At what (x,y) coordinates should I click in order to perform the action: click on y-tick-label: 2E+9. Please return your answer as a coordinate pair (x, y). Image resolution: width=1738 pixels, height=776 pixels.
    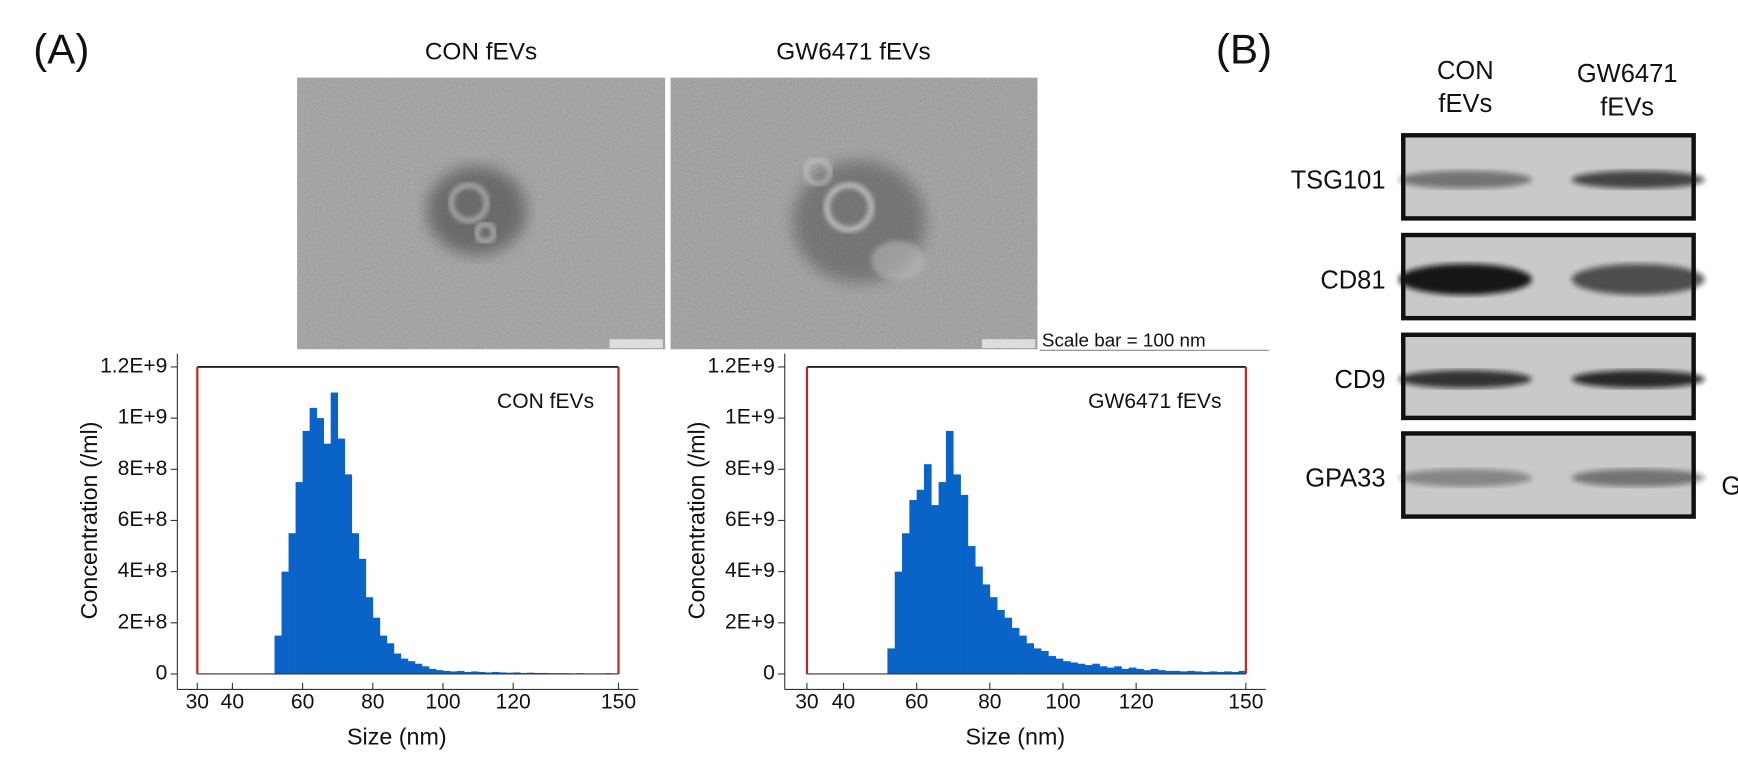
    Looking at the image, I should click on (750, 621).